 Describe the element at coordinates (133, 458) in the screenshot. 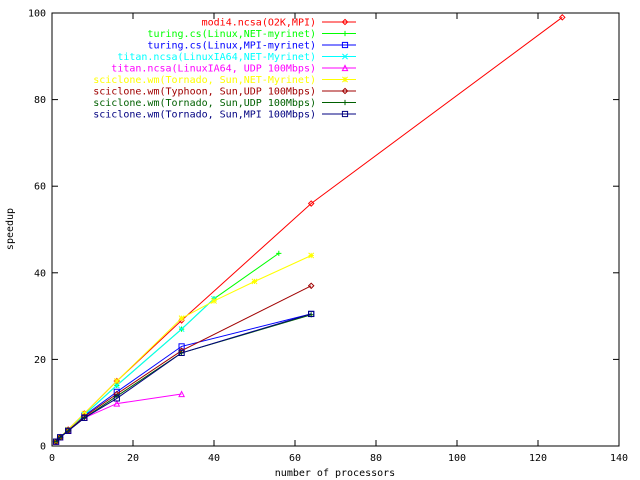

I see `x-tick-label: 20` at that location.